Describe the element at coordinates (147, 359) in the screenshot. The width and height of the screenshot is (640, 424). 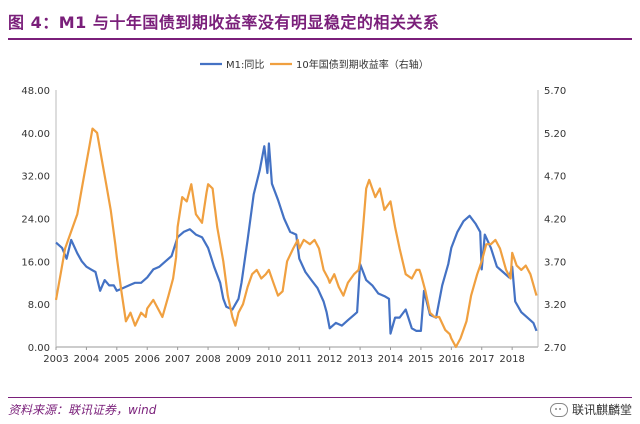
I see `x-tick-label: 2006` at that location.